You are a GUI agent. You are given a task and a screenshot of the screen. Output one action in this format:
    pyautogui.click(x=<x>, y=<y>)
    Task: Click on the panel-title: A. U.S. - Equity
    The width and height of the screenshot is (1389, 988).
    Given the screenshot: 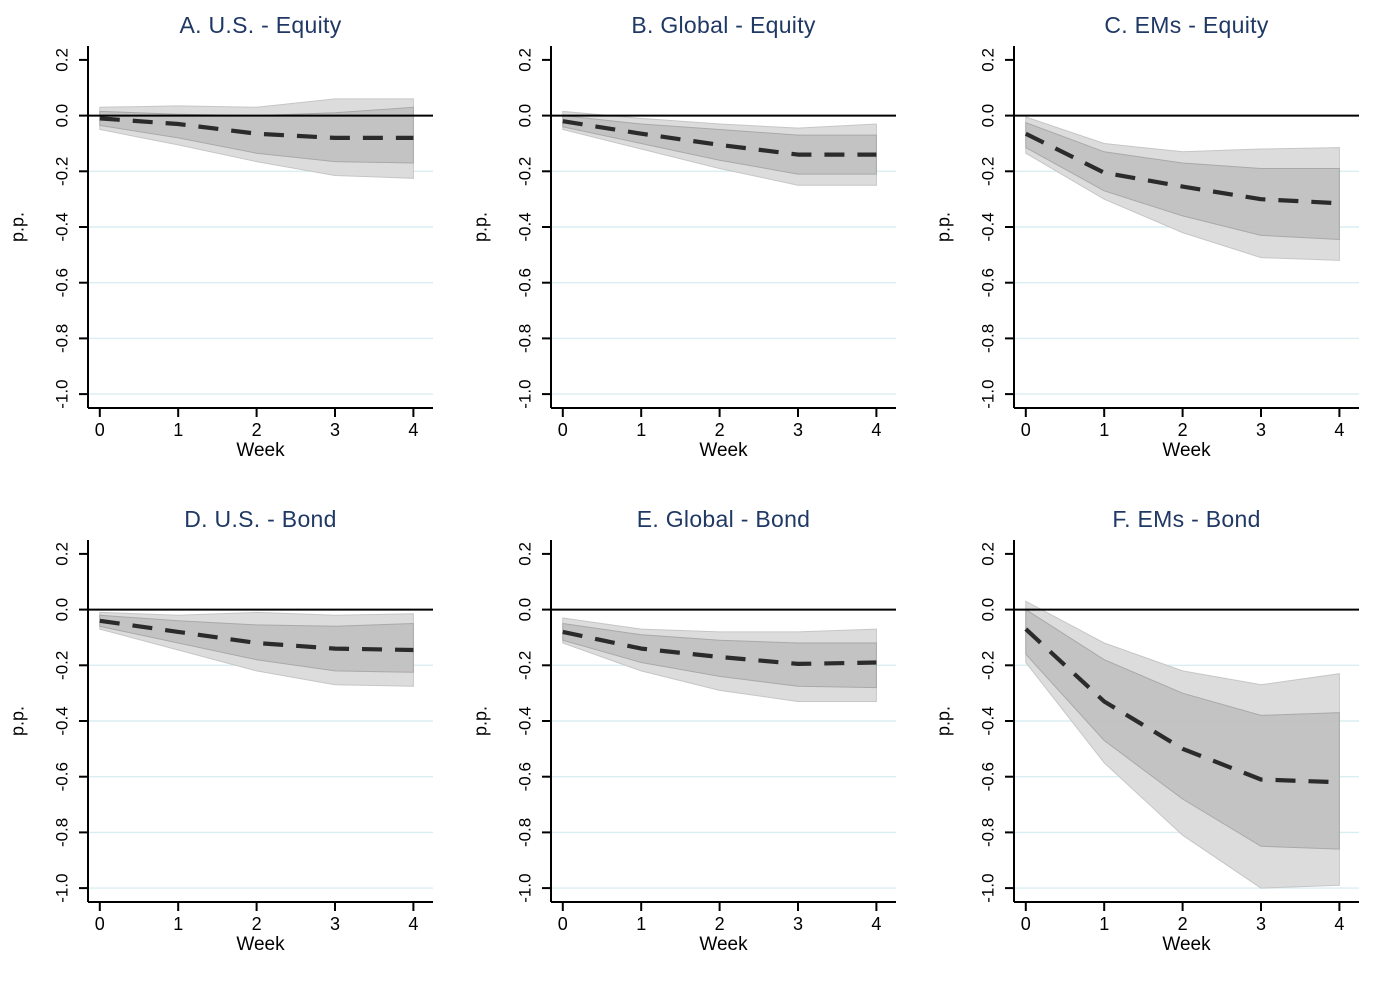 What is the action you would take?
    pyautogui.click(x=260, y=25)
    